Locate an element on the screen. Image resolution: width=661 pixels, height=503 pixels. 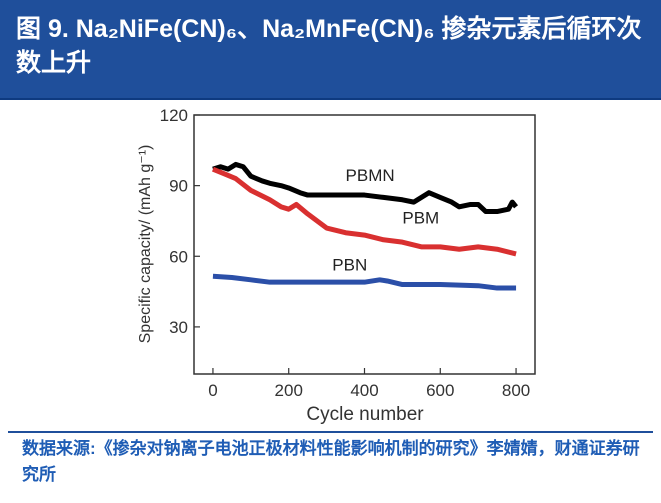
x-tick-label: 200 is located at coordinates (289, 390).